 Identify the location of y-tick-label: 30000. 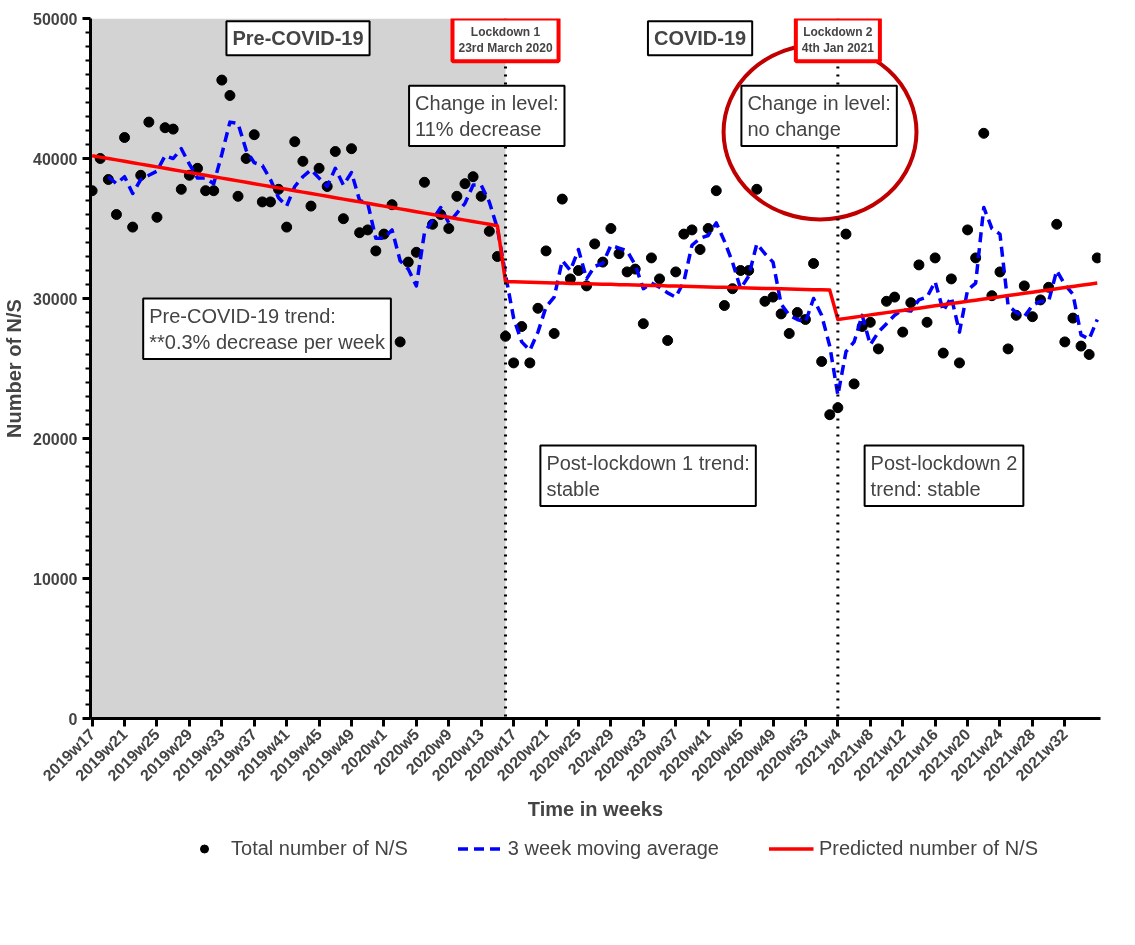
(55, 299).